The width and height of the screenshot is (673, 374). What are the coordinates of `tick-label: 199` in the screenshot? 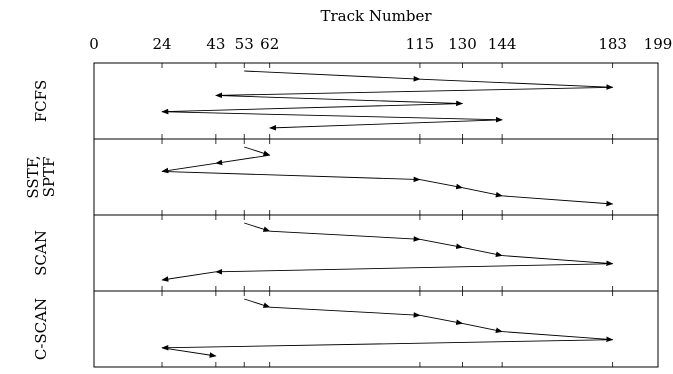 It's located at (658, 44).